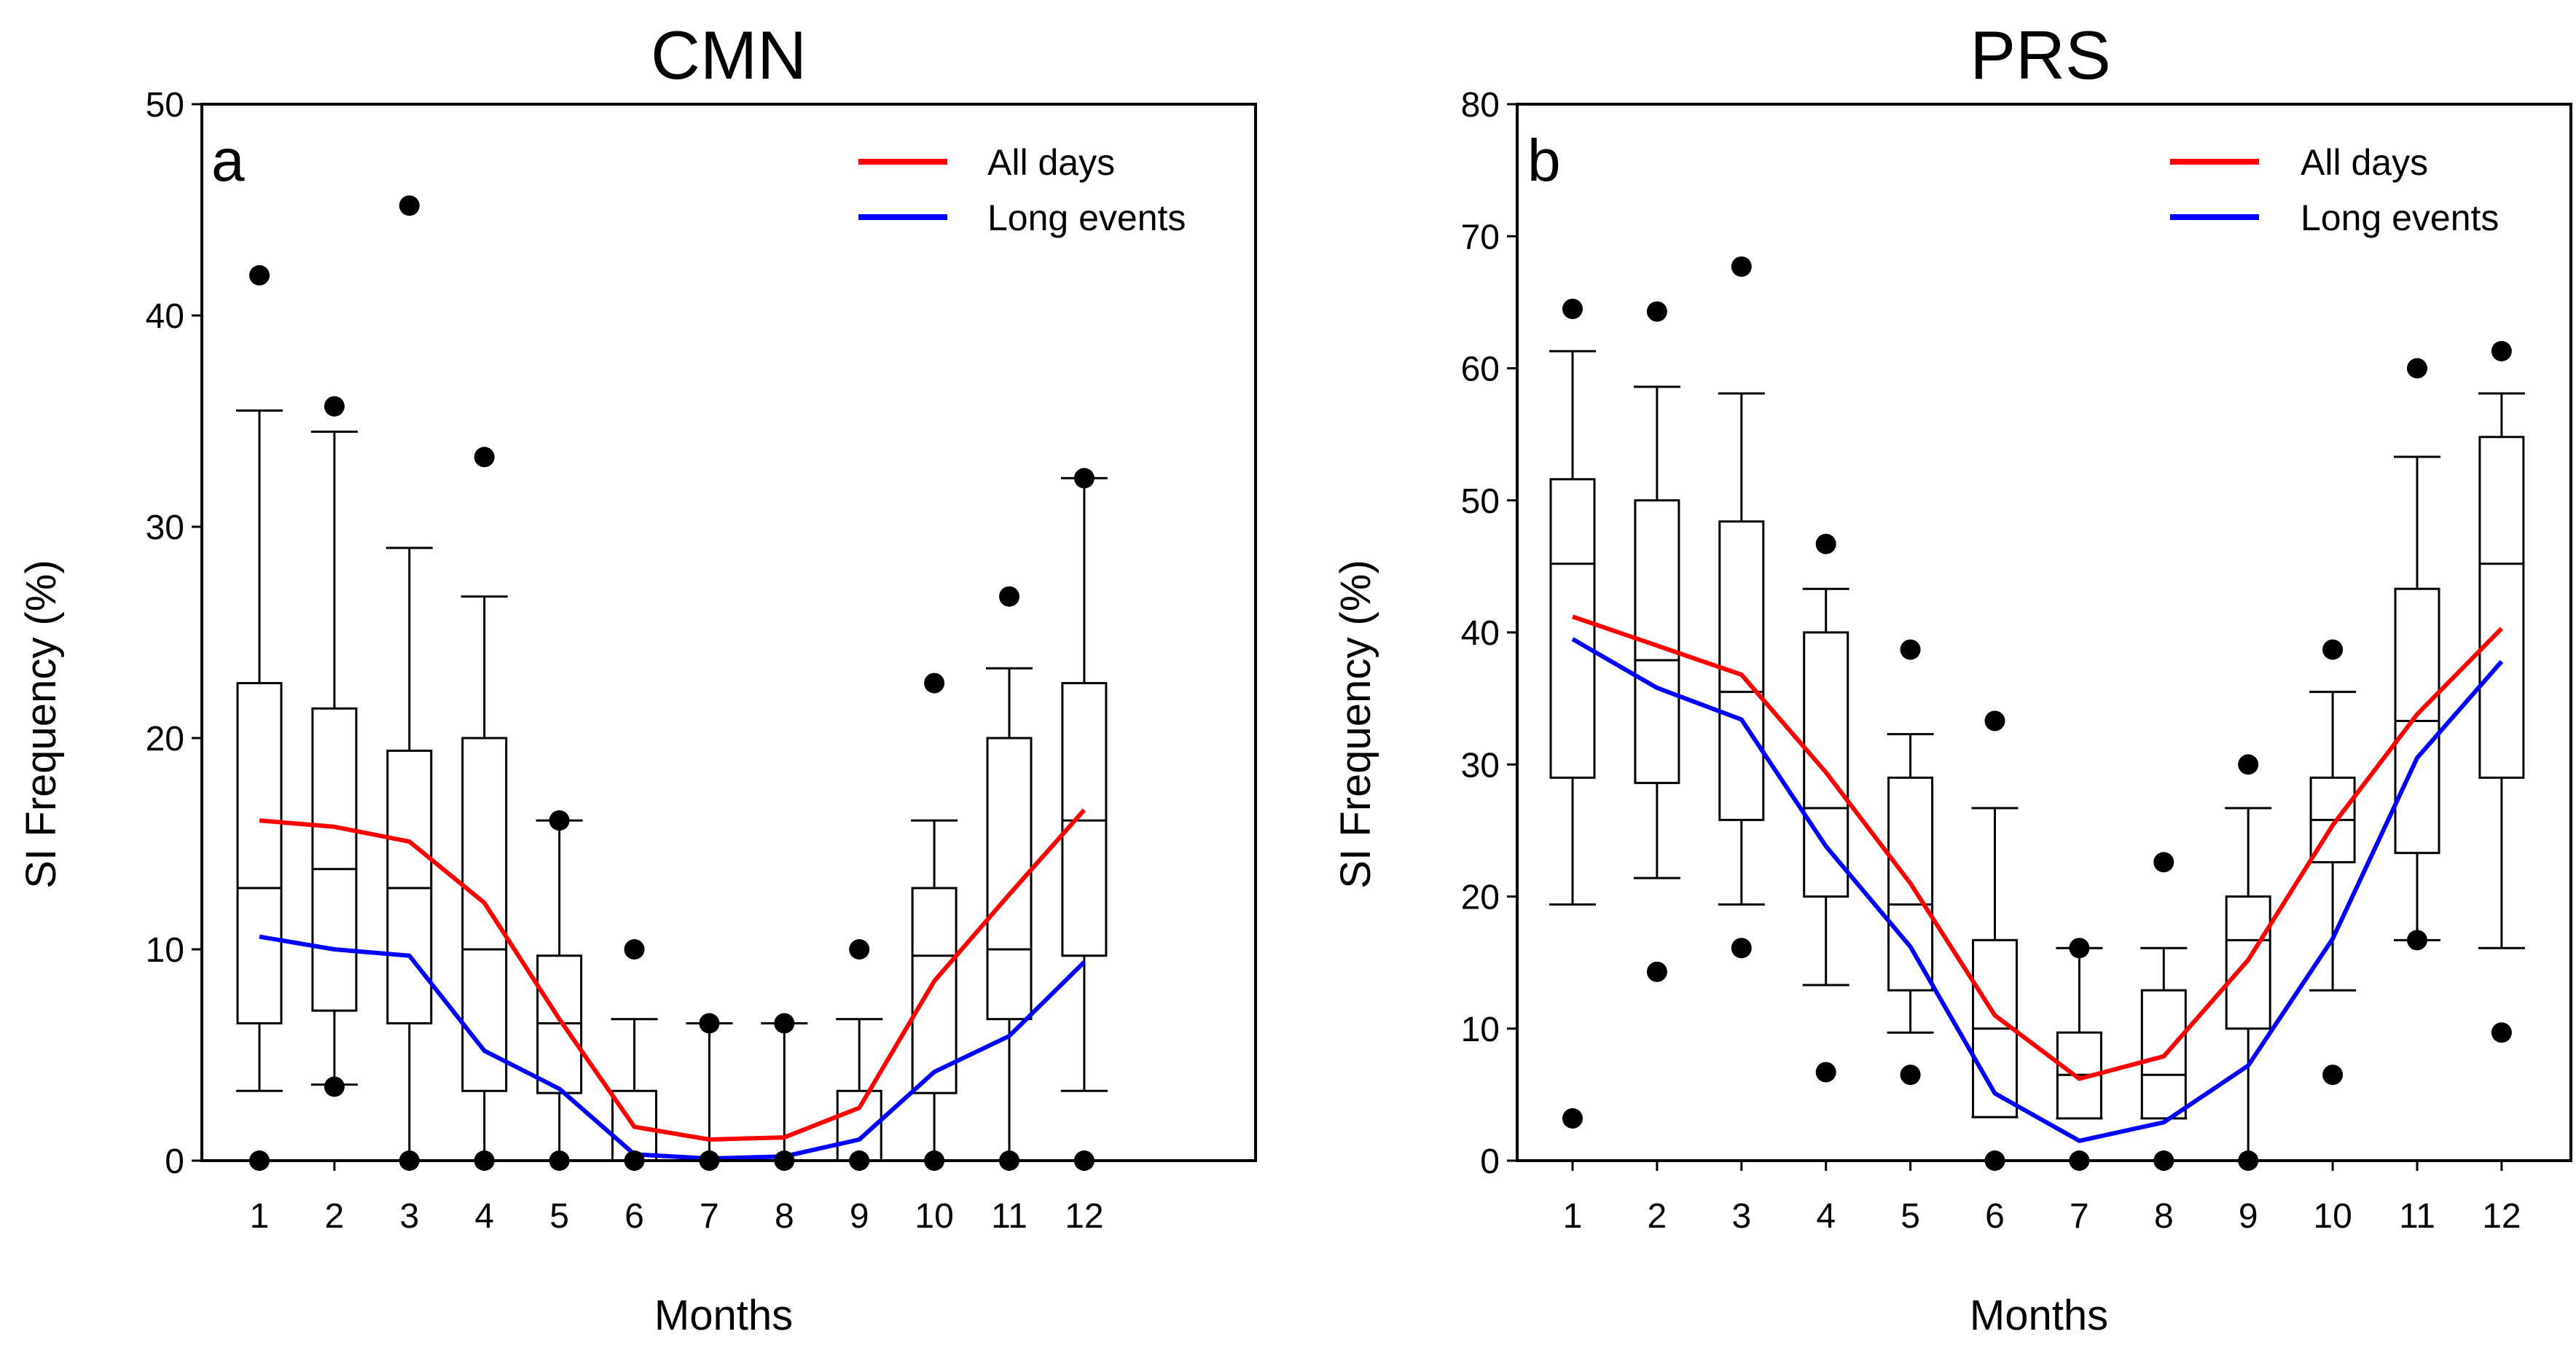  Describe the element at coordinates (2248, 1217) in the screenshot. I see `x-tick-label: 9` at that location.